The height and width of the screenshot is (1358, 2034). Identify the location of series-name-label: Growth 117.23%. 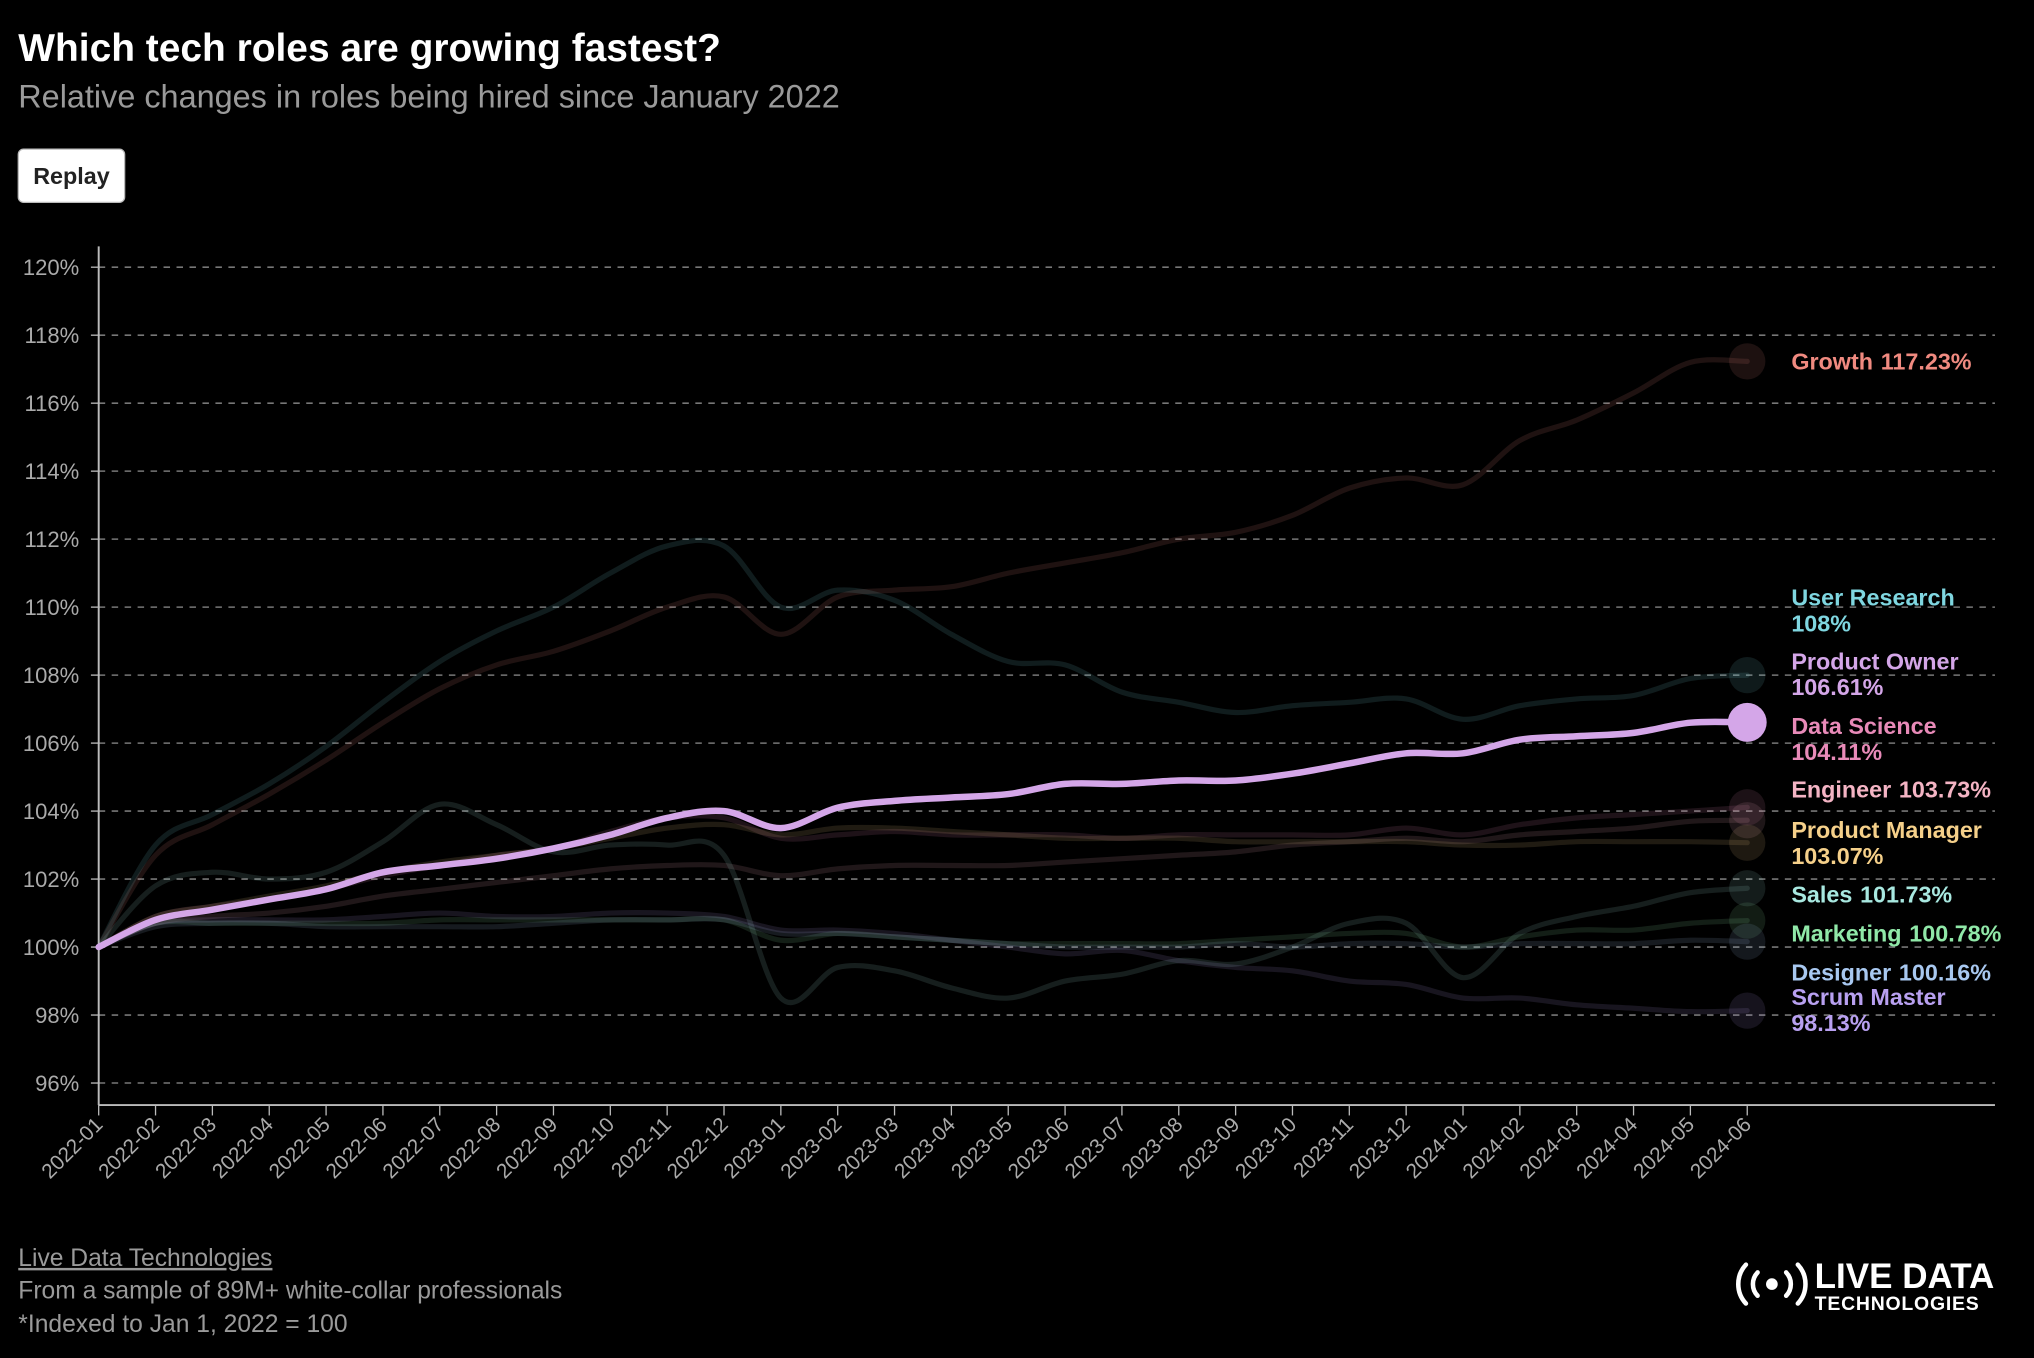
(1881, 362).